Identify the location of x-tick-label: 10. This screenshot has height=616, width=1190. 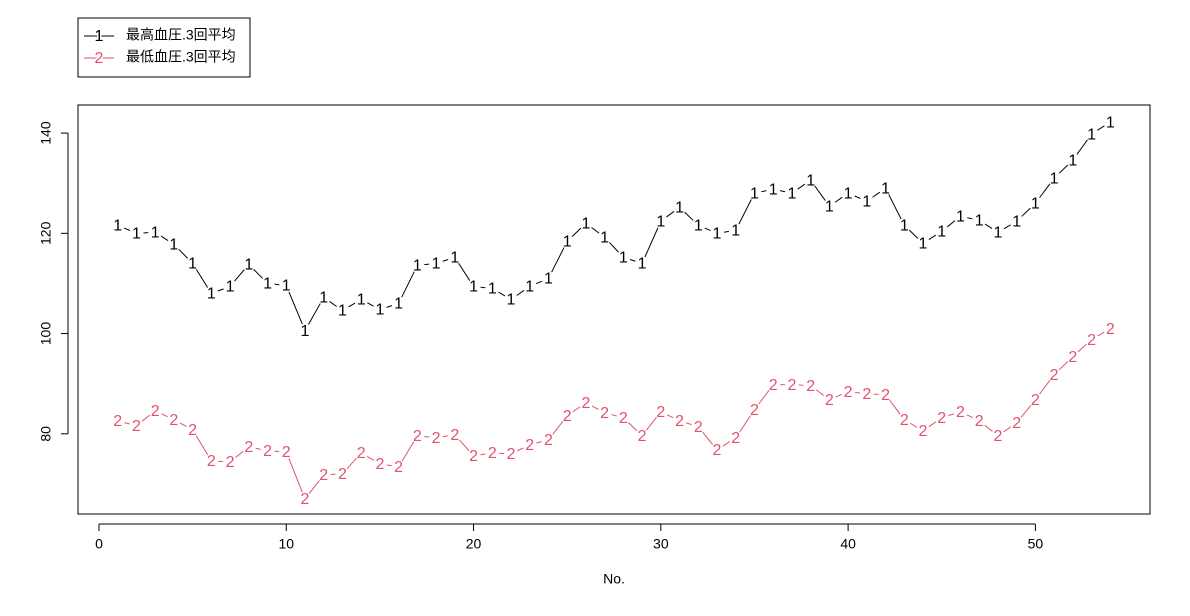
(286, 544).